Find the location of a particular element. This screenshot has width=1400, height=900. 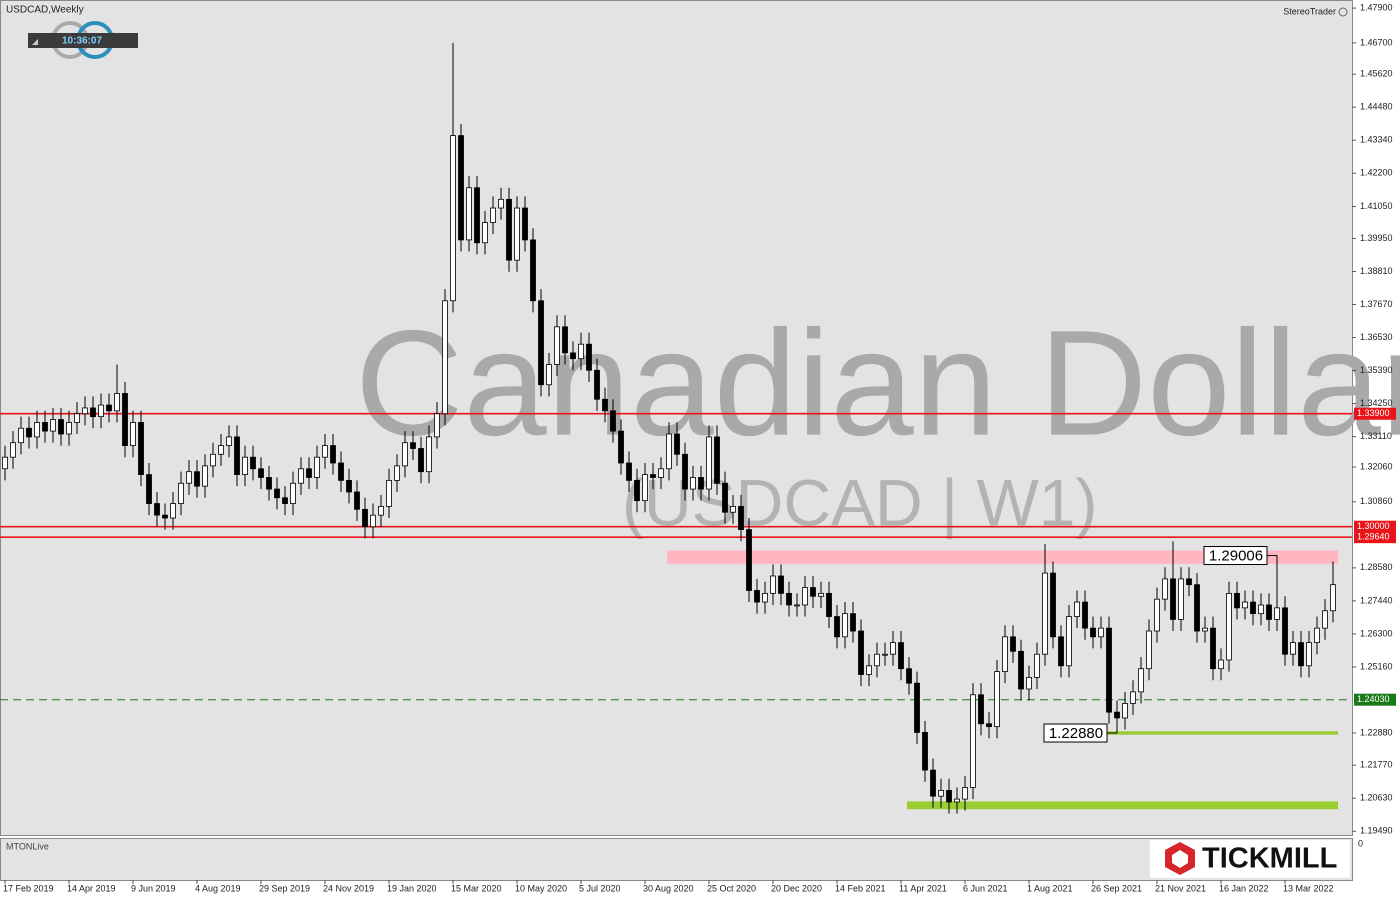

y-tick-label: 1.32060 is located at coordinates (1376, 466).